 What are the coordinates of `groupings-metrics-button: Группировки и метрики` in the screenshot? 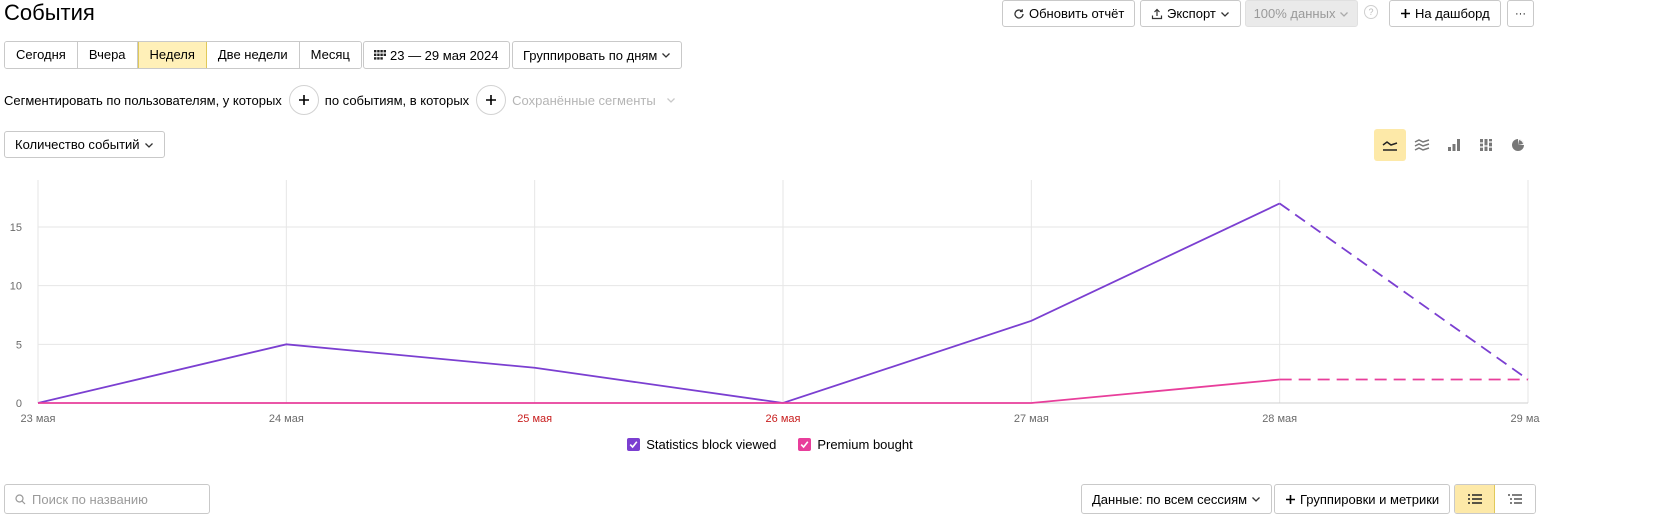 It's located at (1362, 499).